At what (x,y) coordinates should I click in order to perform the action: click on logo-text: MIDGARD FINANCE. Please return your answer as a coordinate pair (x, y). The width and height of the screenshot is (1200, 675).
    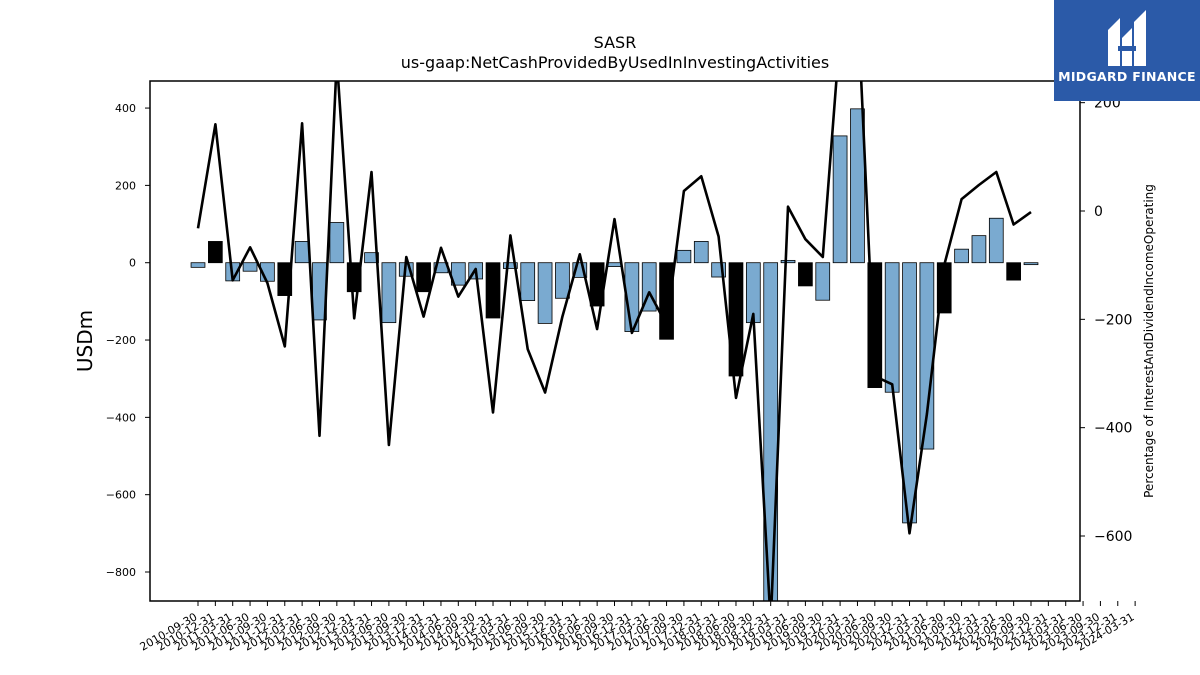
    Looking at the image, I should click on (1127, 76).